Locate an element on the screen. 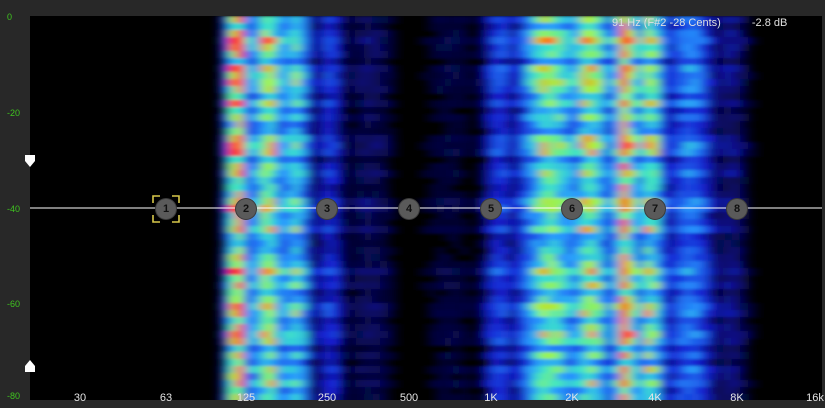 This screenshot has height=408, width=825. eq-band-node-1: 1 is located at coordinates (166, 208).